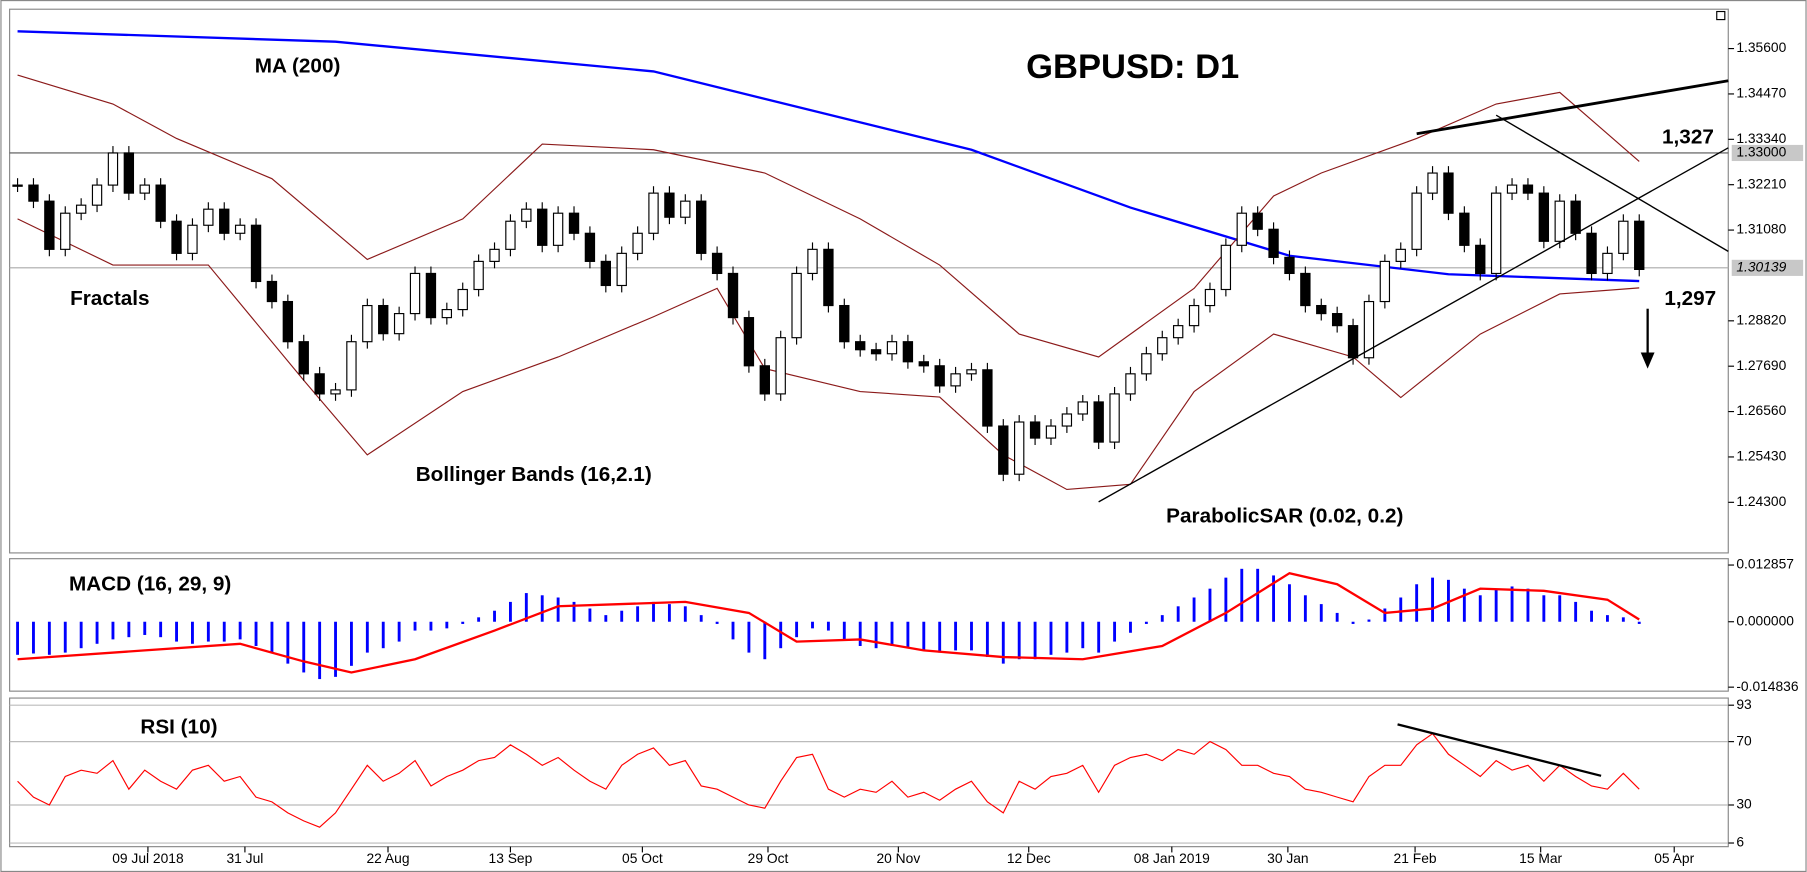 The image size is (1807, 872). I want to click on y-tick-label: 1.25430, so click(1761, 456).